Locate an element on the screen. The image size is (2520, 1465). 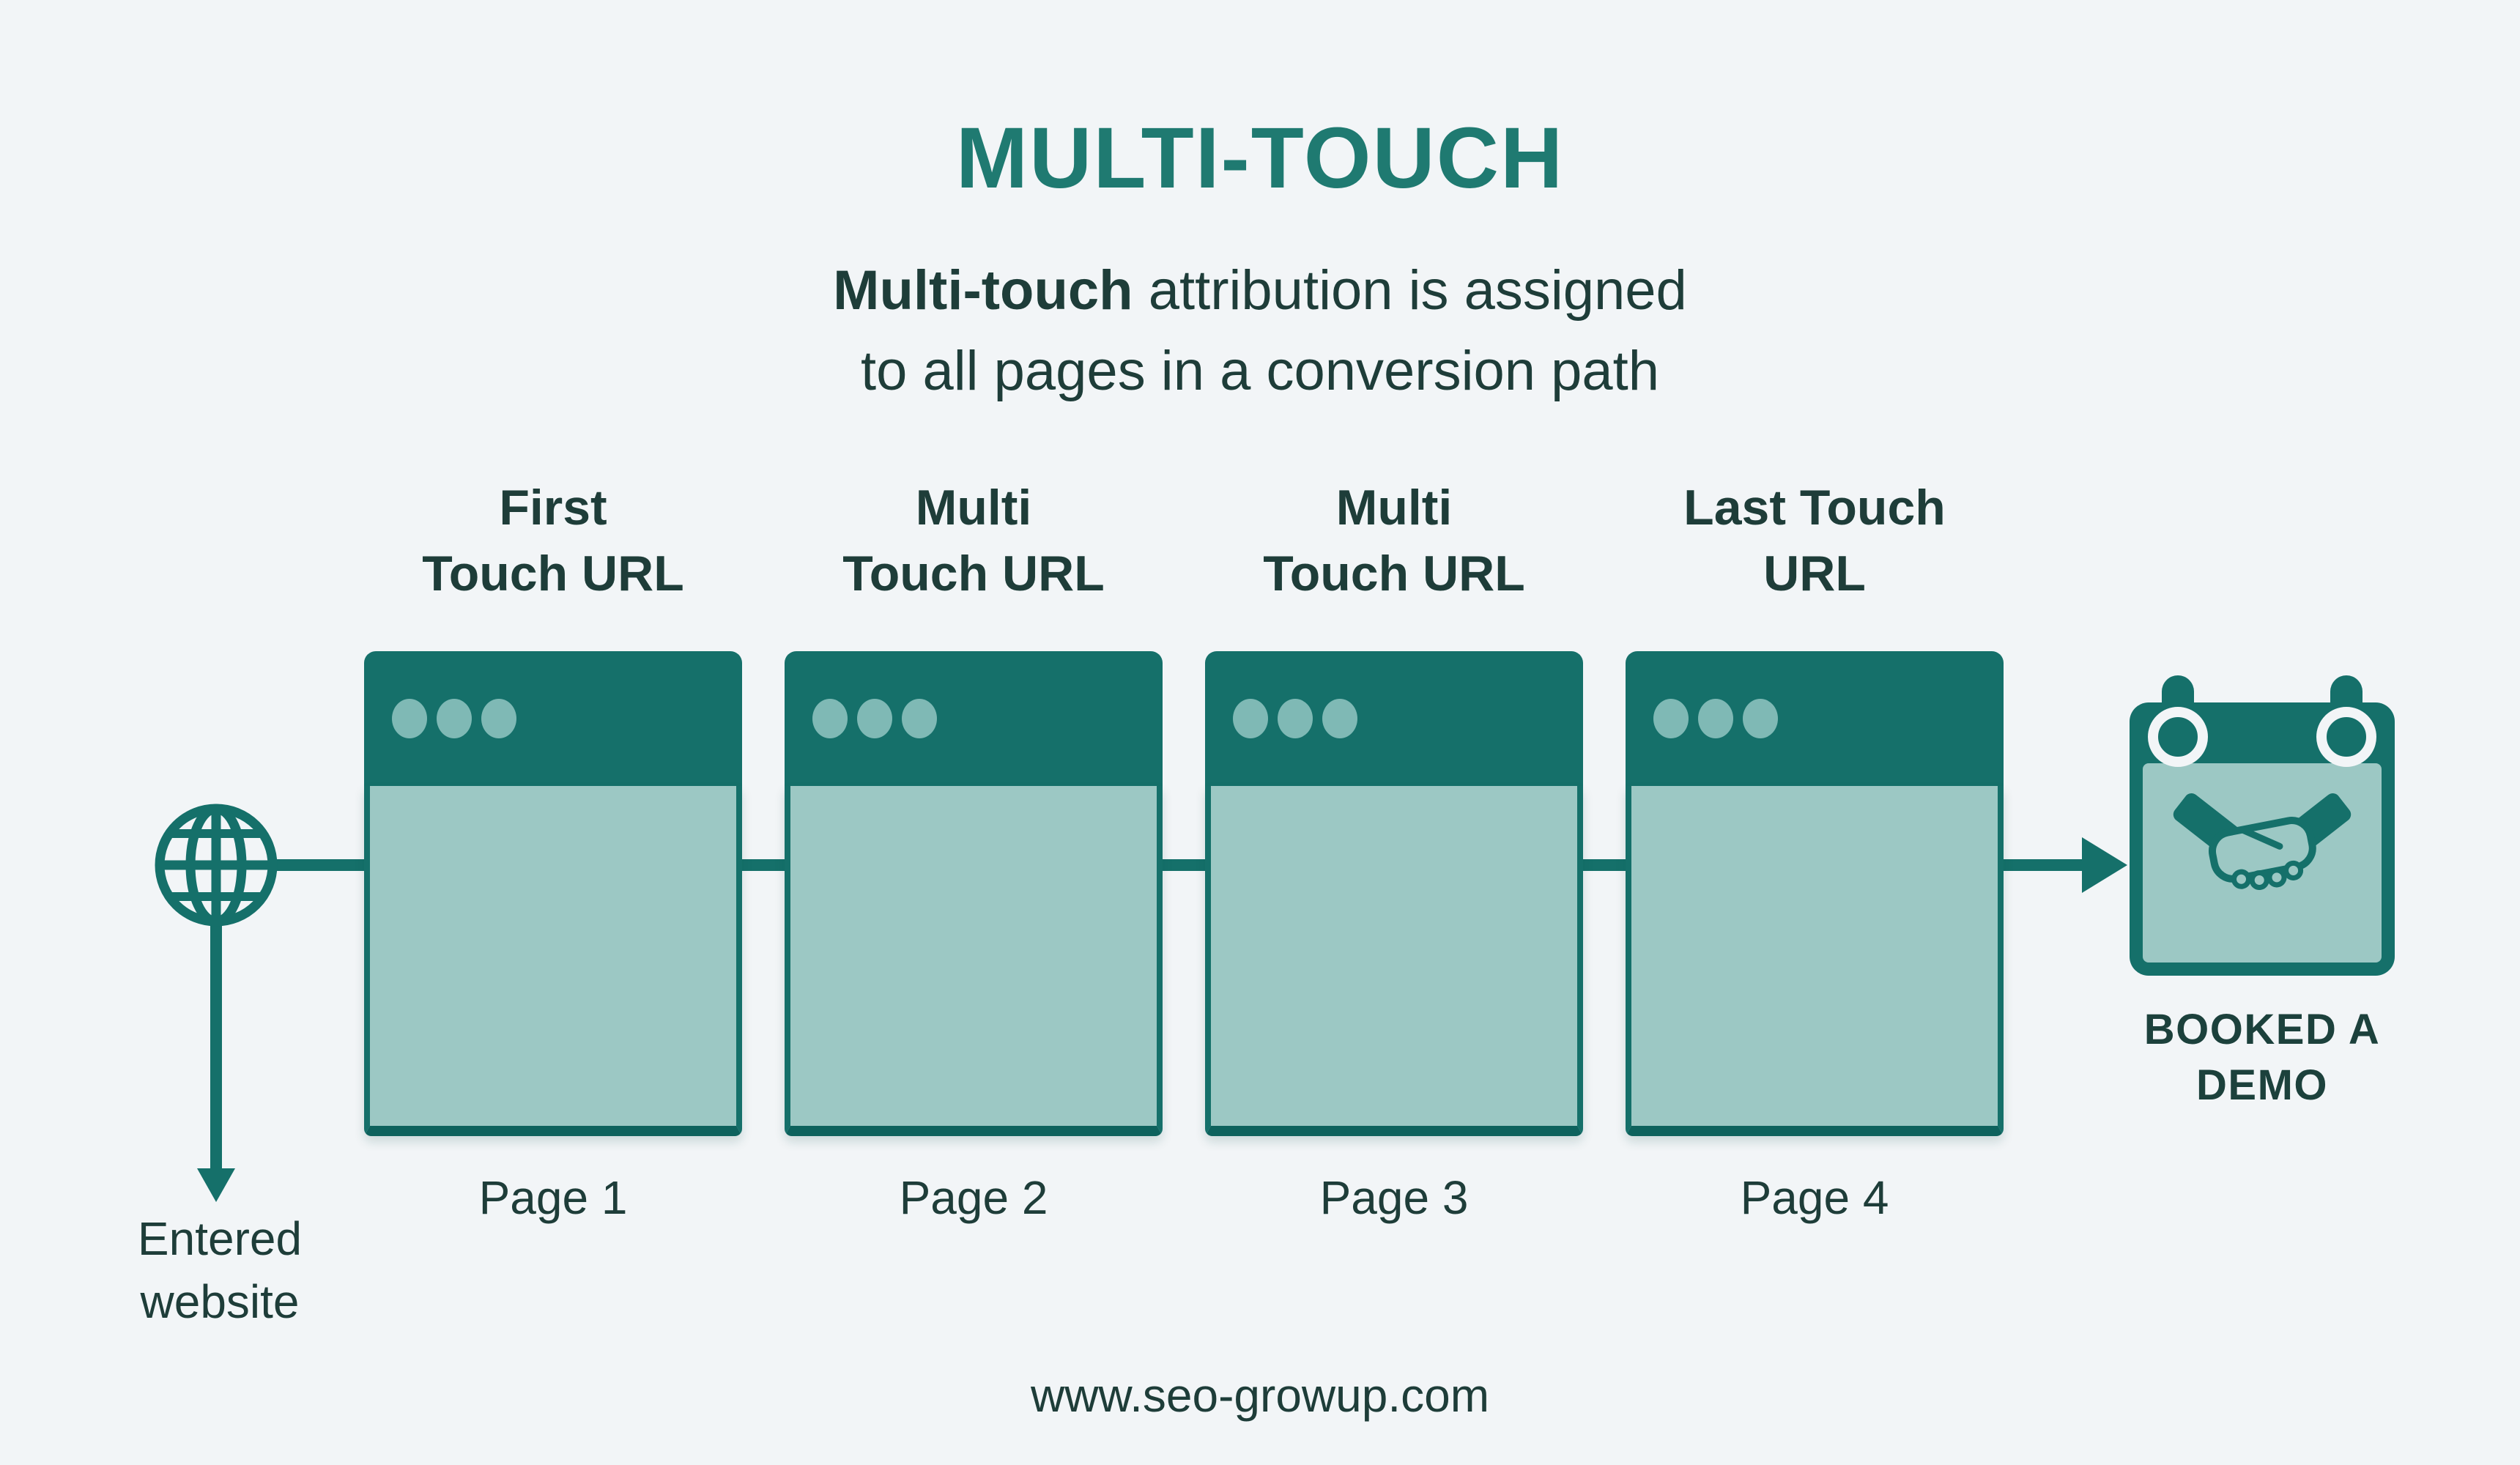
subtitle-bold: Multi-touch is located at coordinates (983, 291).